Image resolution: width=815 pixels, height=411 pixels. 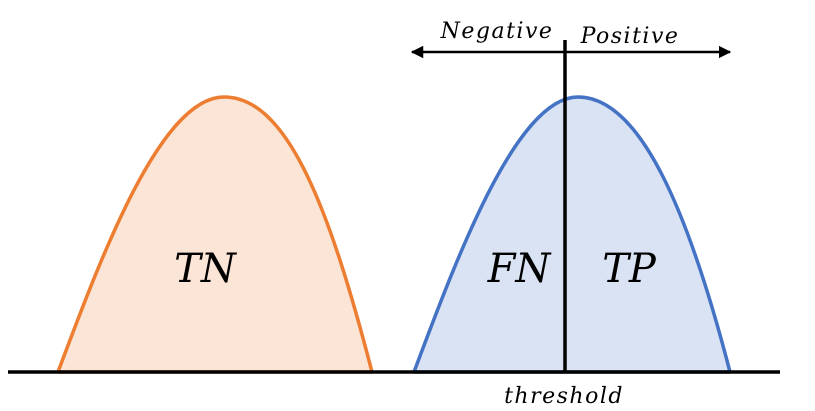 What do you see at coordinates (497, 31) in the screenshot?
I see `label-negative: Negative` at bounding box center [497, 31].